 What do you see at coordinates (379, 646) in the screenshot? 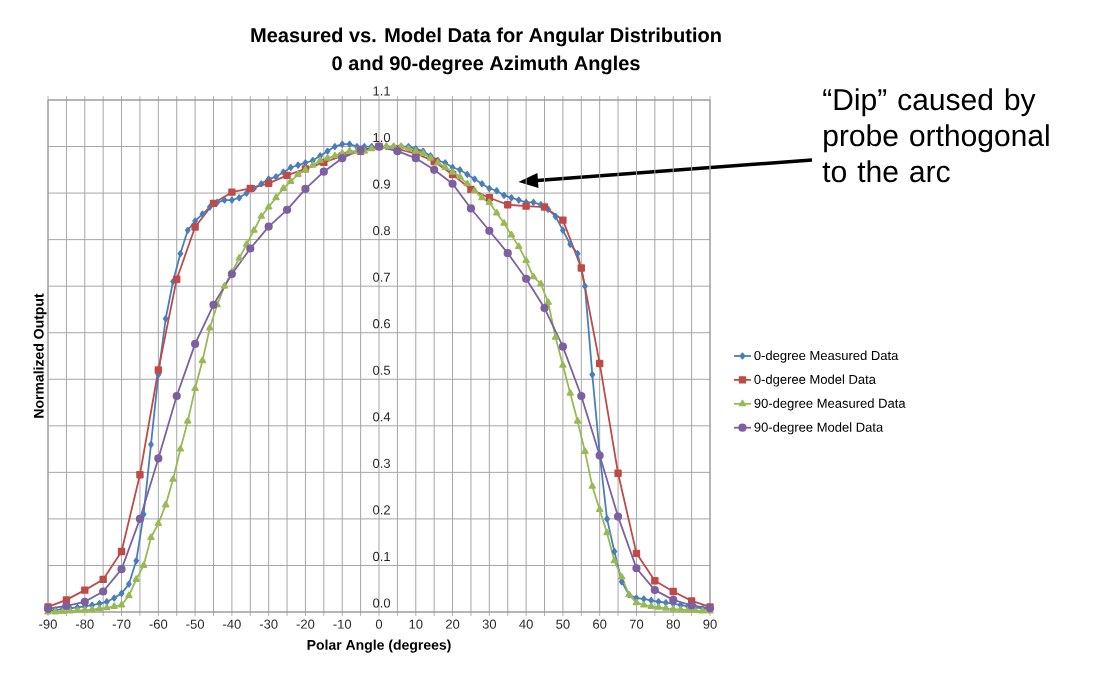
I see `x-axis-title: Polar Angle (degrees)` at bounding box center [379, 646].